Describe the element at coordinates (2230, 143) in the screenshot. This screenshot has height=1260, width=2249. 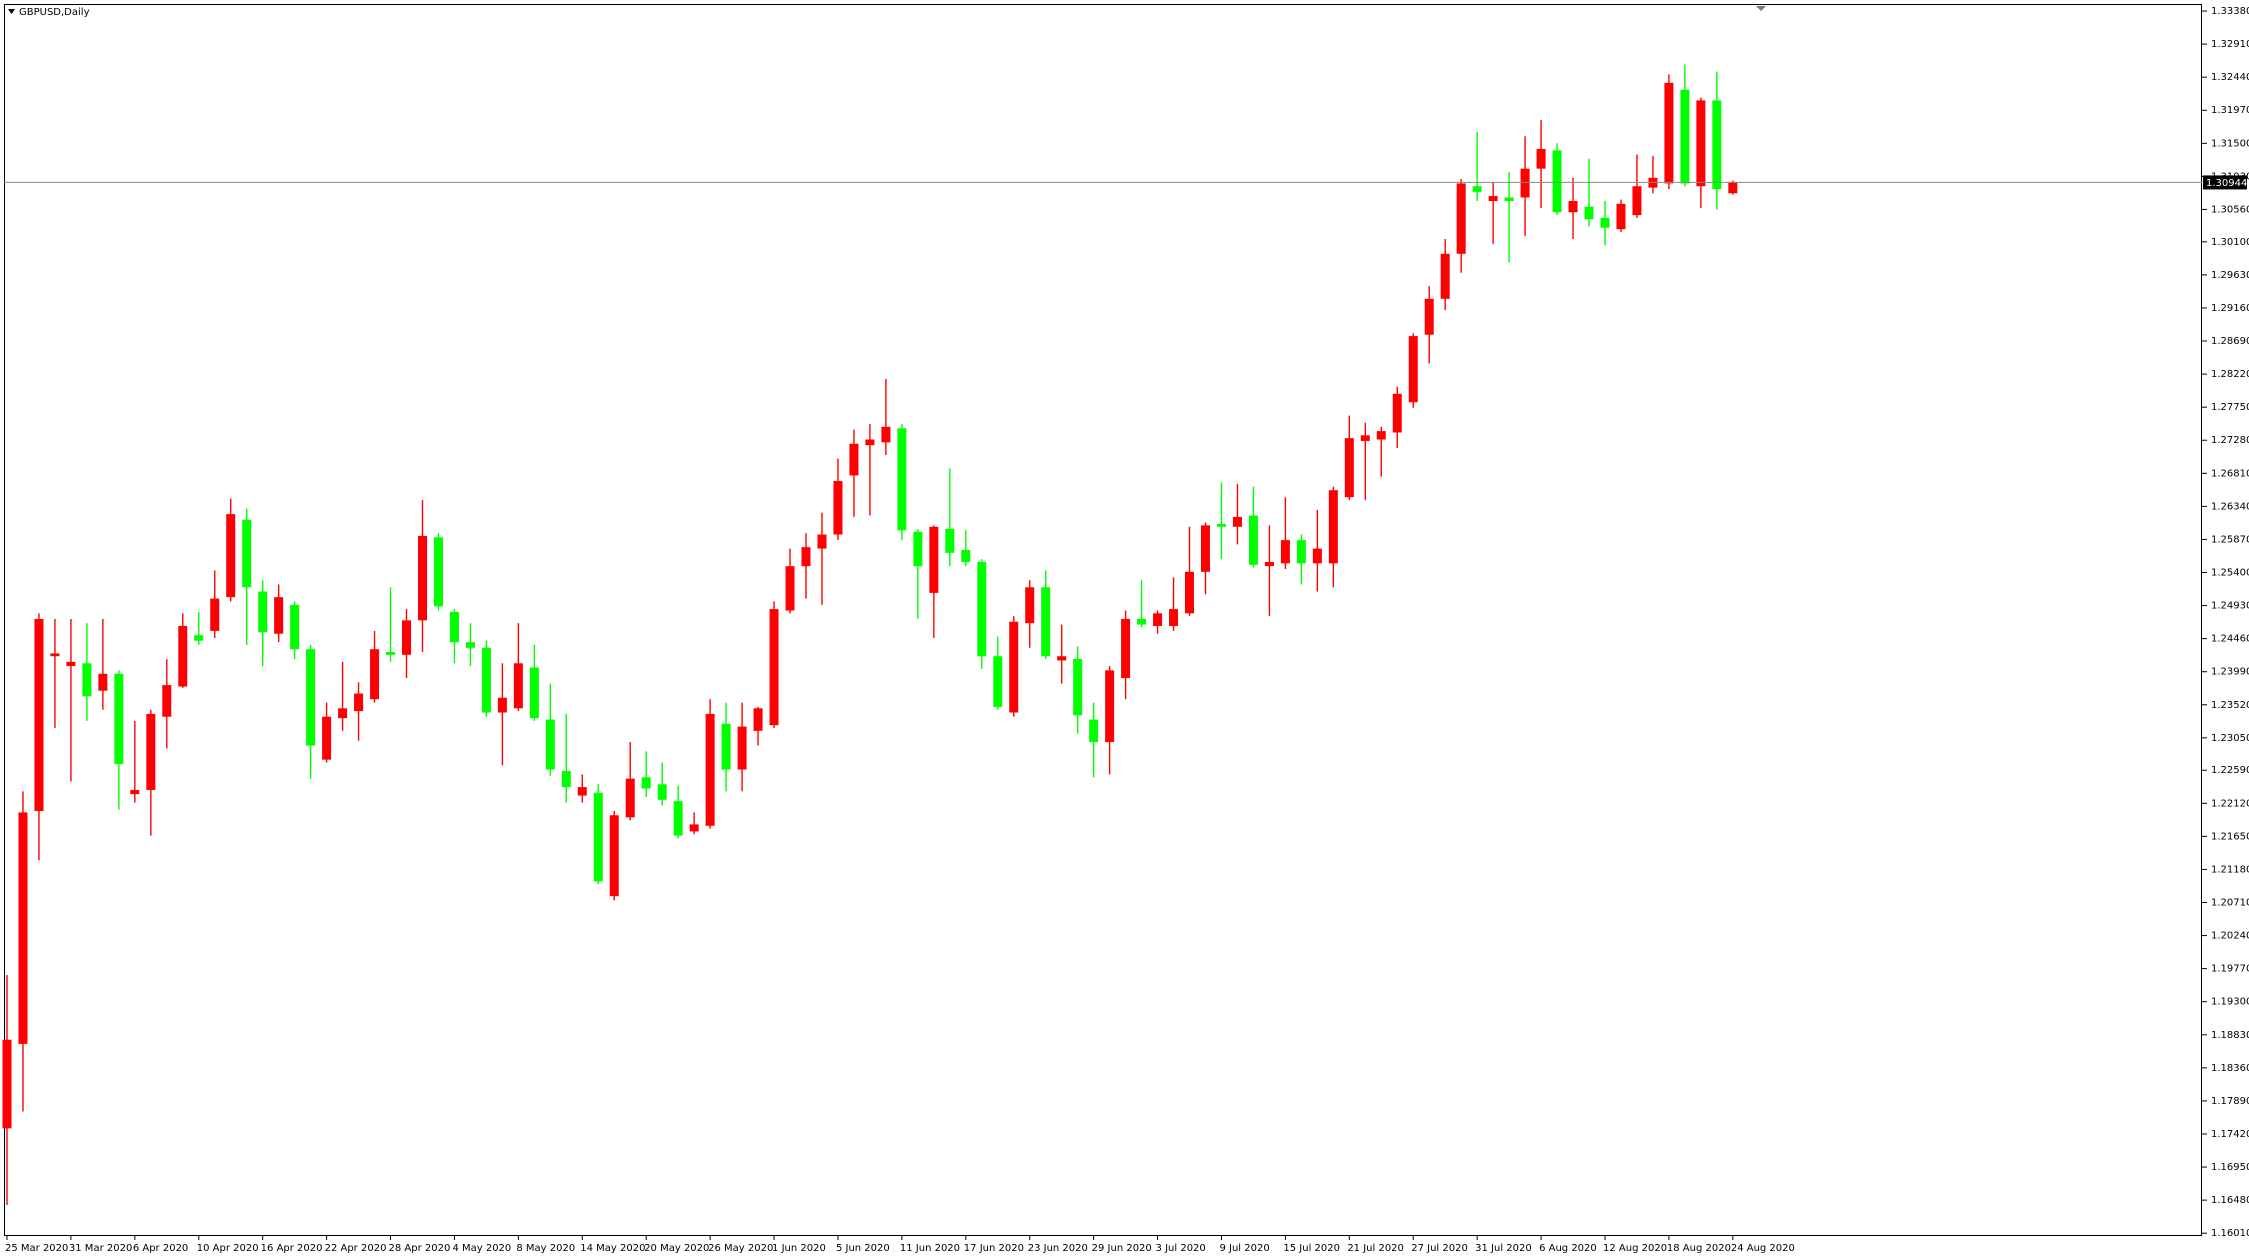
I see `y-tick-label: 1.31500` at that location.